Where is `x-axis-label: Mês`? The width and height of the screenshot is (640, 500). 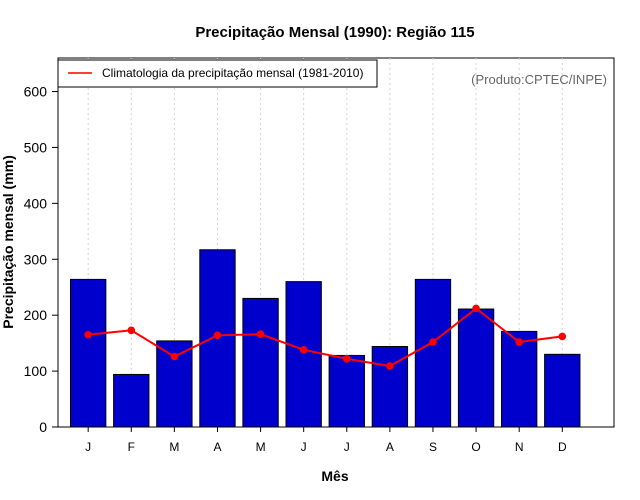
x-axis-label: Mês is located at coordinates (334, 476).